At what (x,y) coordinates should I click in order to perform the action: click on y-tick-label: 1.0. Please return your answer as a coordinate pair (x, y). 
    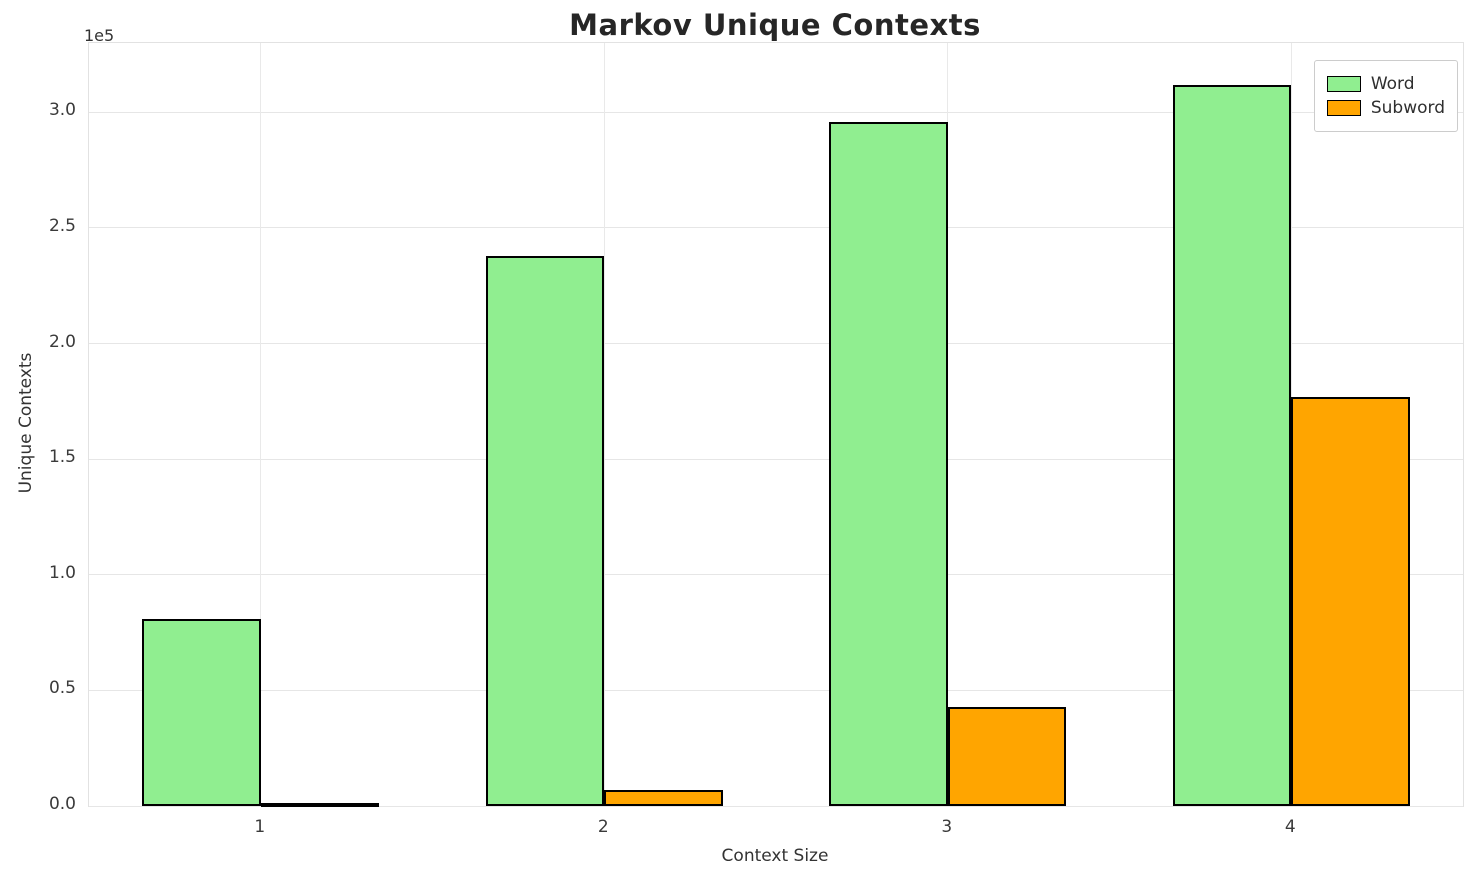
    Looking at the image, I should click on (62, 572).